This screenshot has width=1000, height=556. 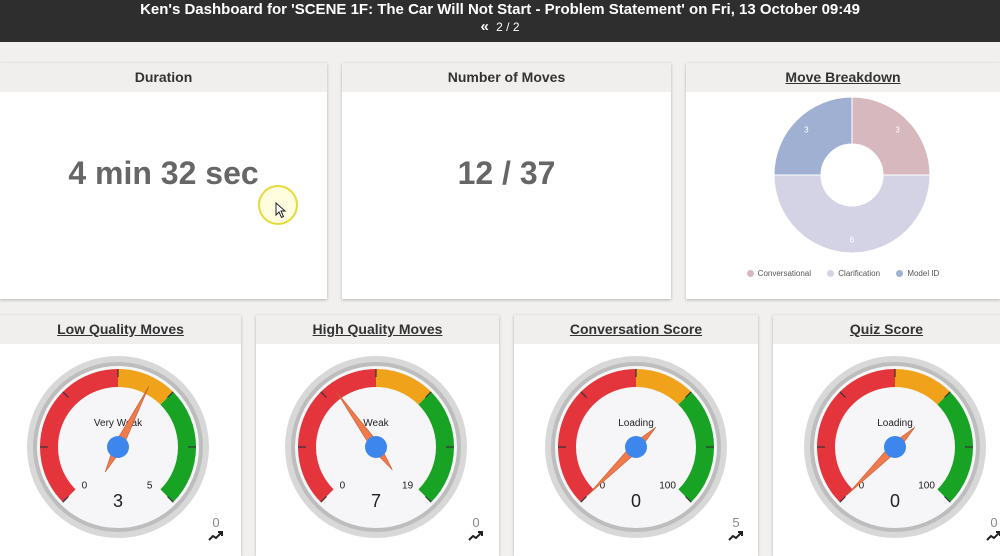 What do you see at coordinates (813, 136) in the screenshot?
I see `donut-slice-model-id` at bounding box center [813, 136].